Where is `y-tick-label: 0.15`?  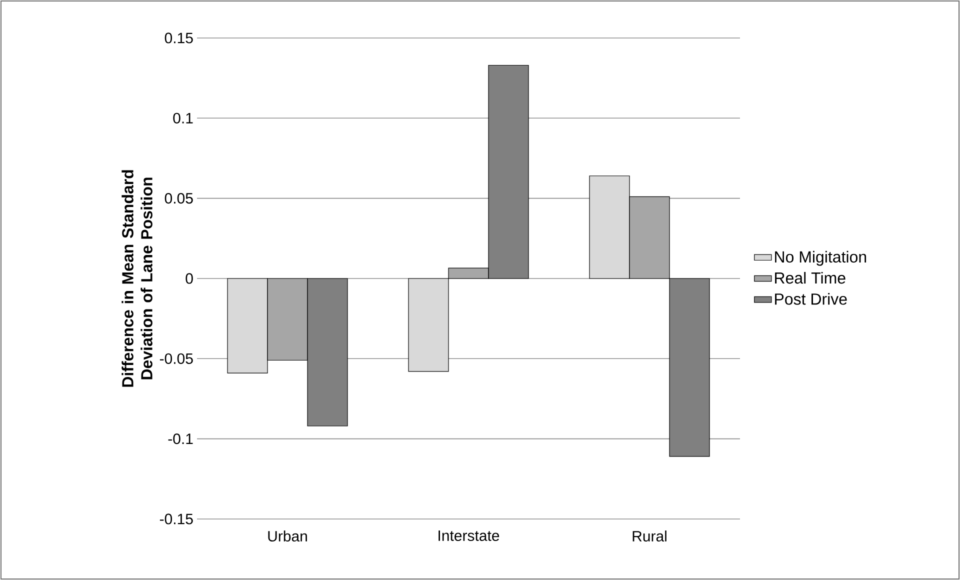 y-tick-label: 0.15 is located at coordinates (178, 38).